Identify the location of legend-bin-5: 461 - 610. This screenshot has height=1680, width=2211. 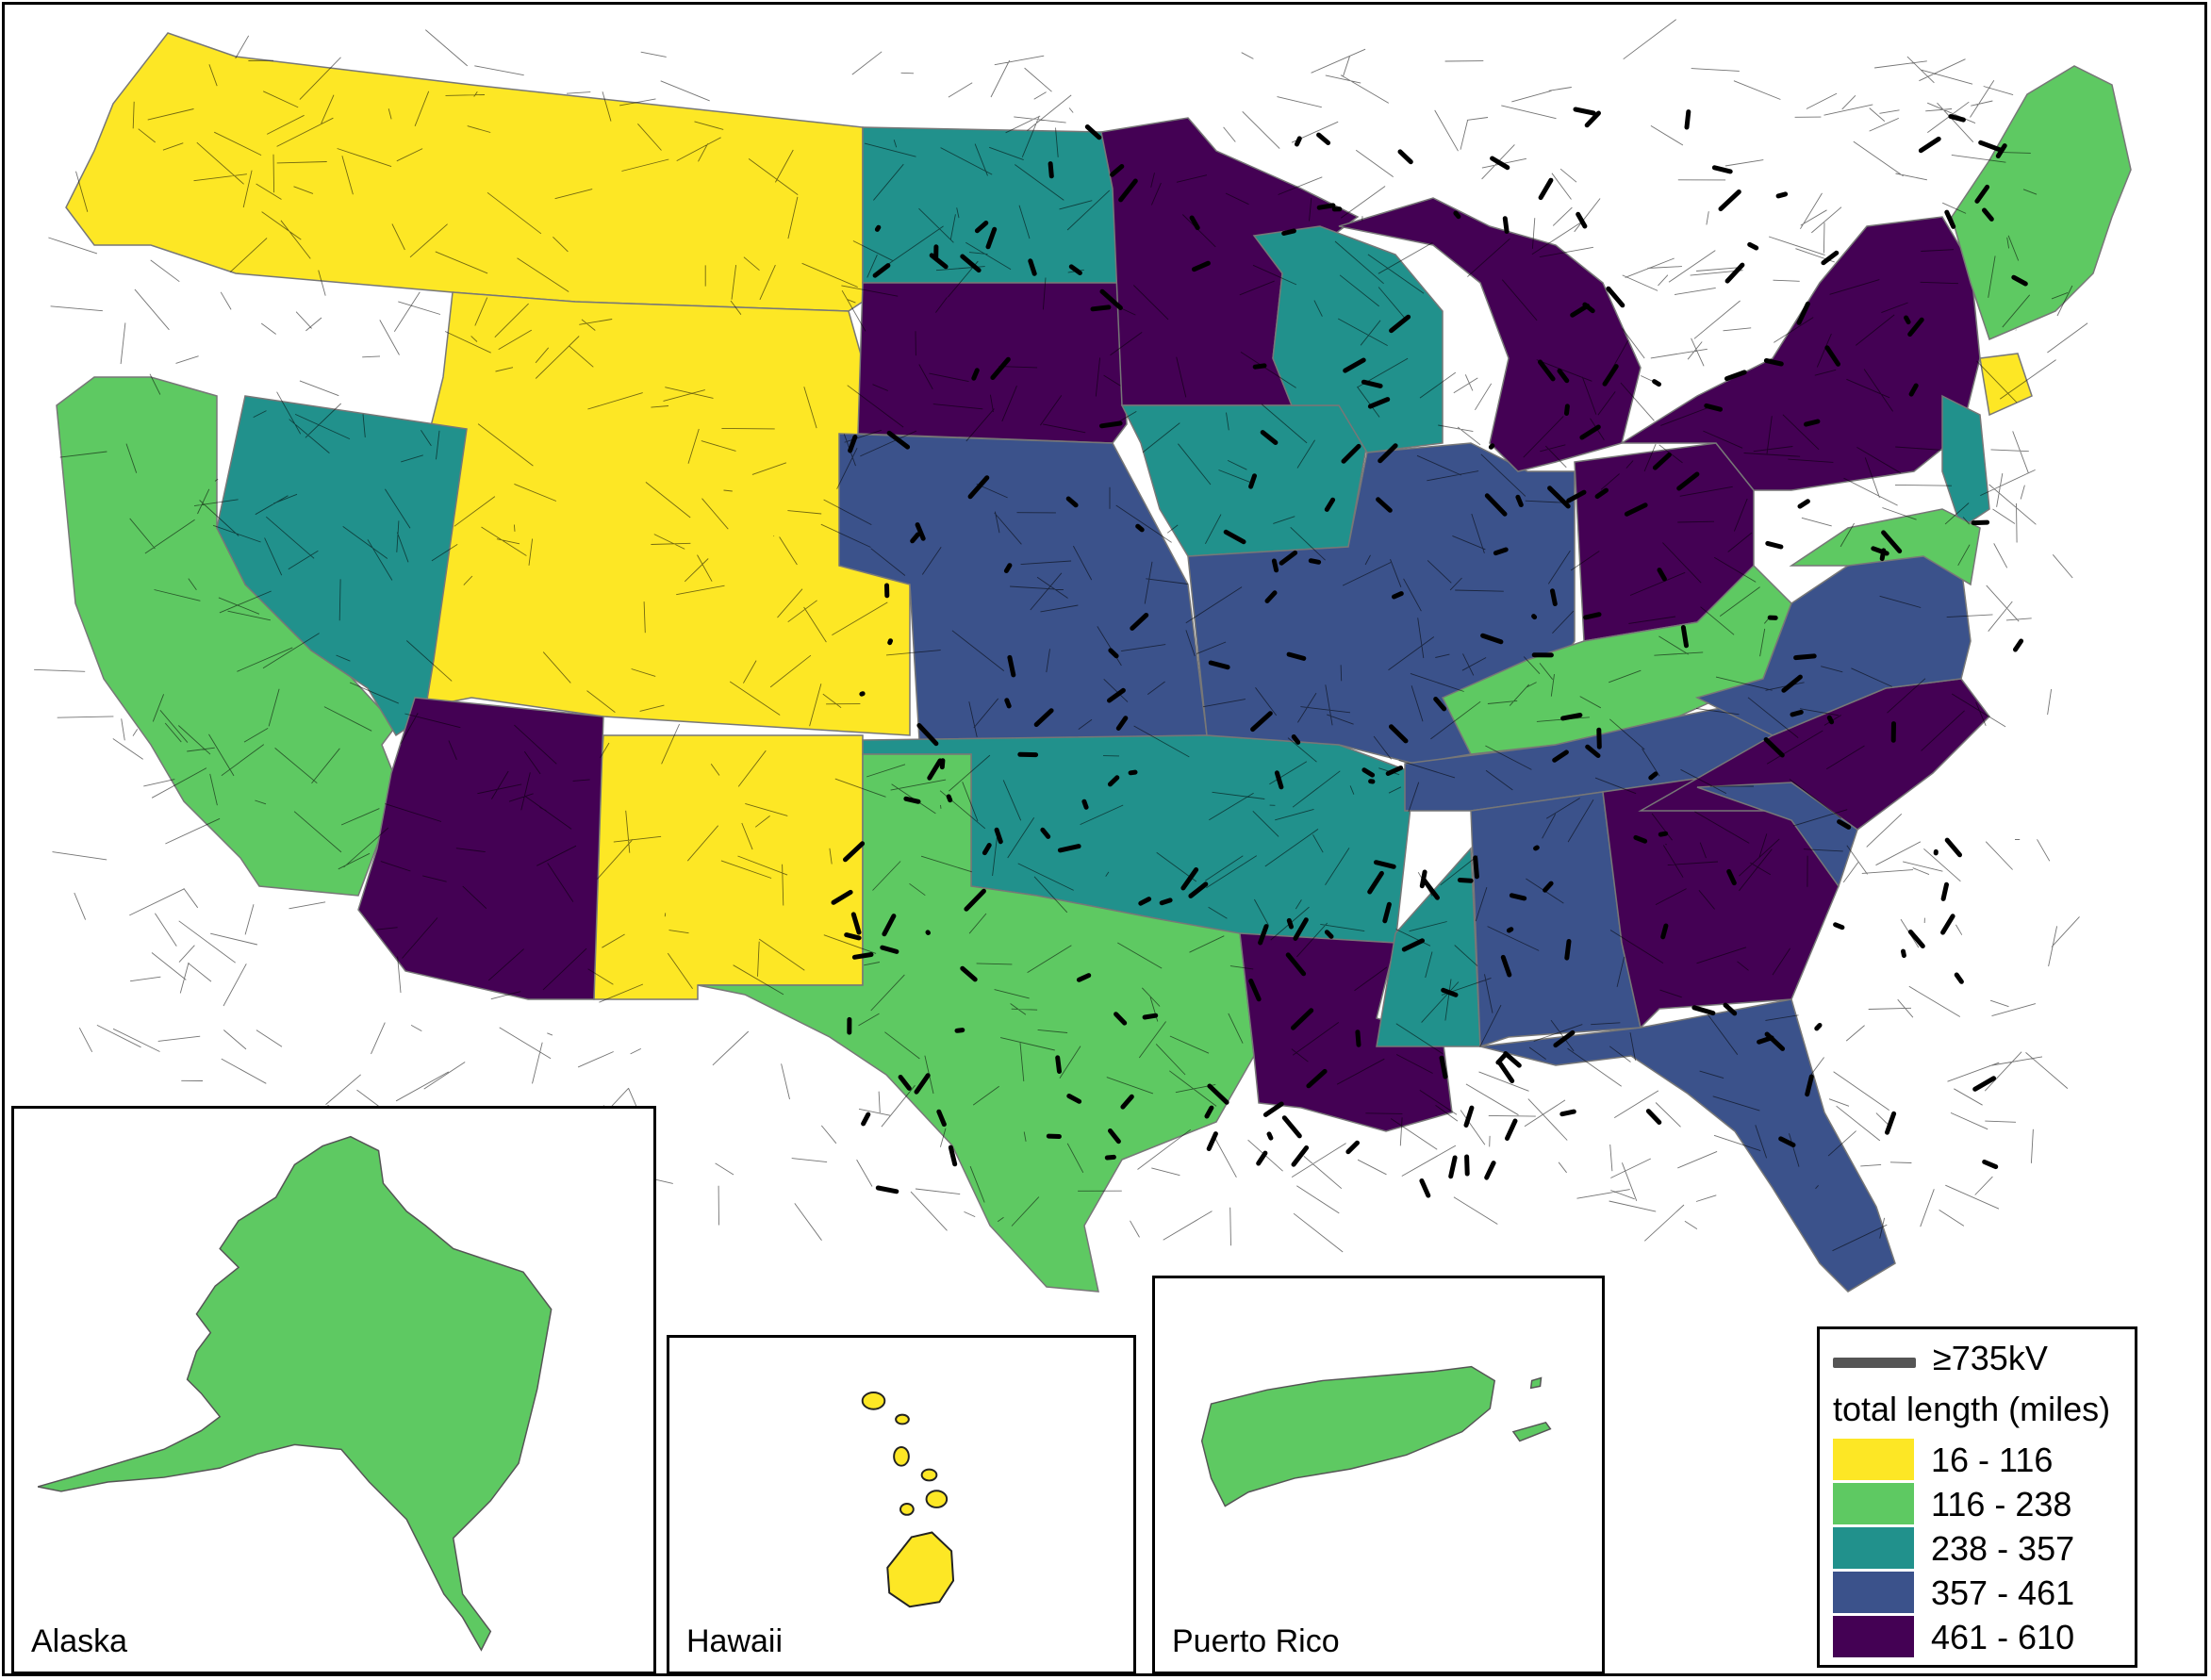
(1979, 1636).